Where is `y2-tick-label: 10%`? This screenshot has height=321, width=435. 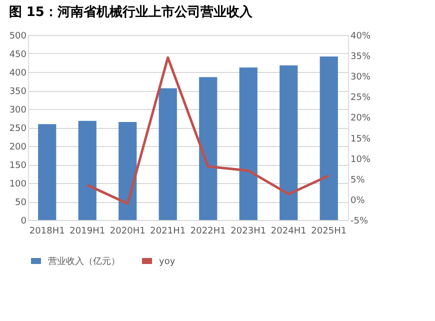 y2-tick-label: 10% is located at coordinates (360, 159).